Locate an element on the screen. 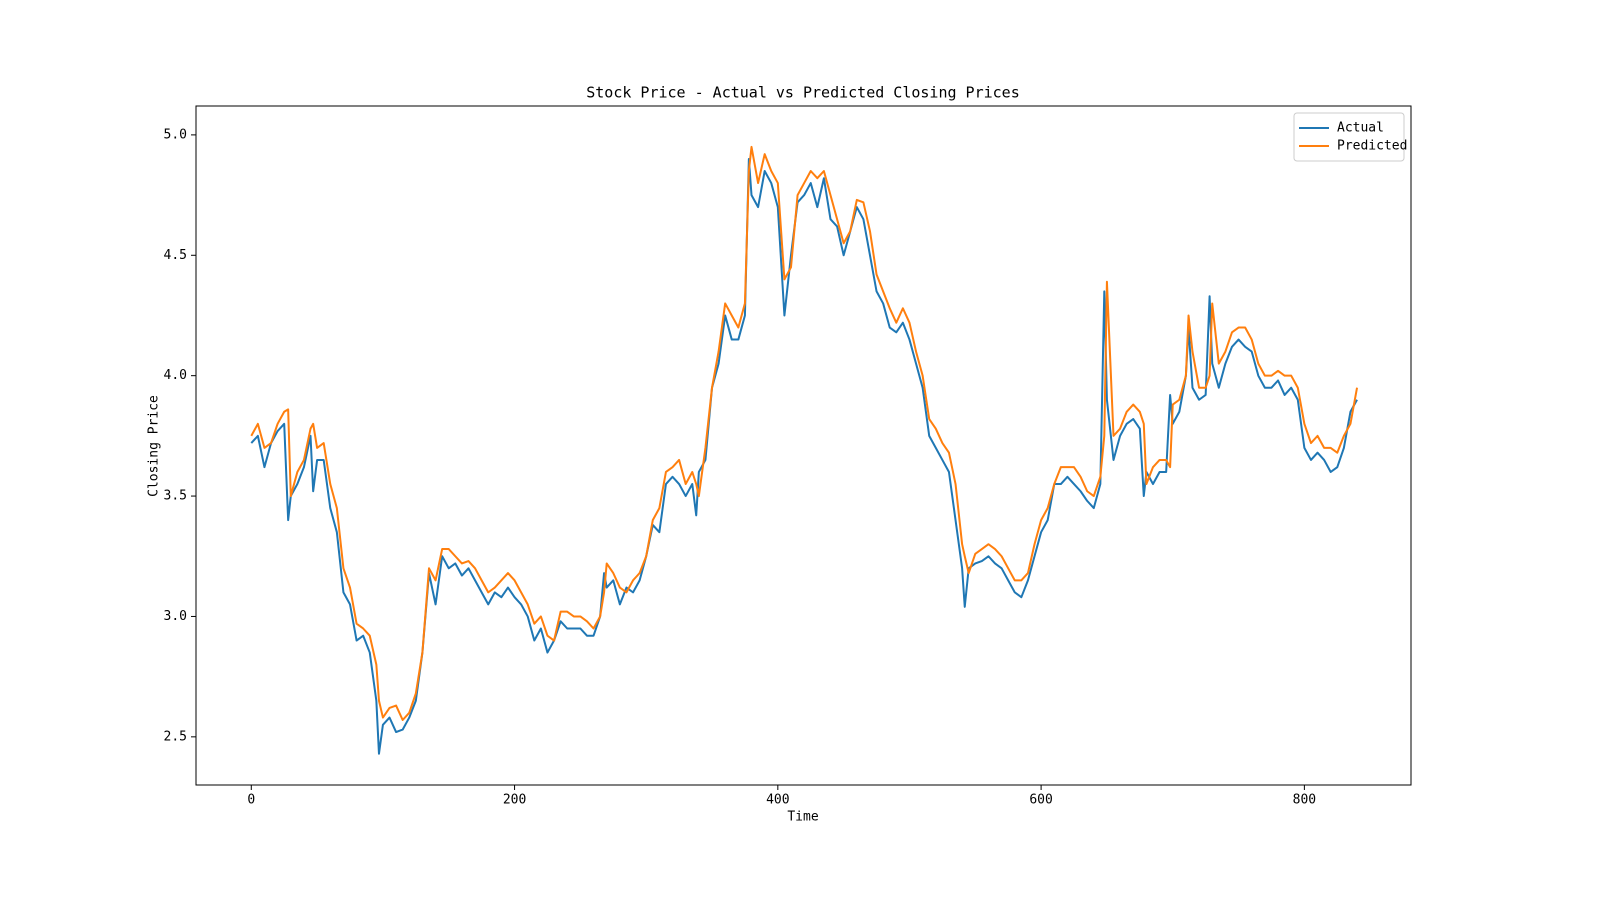 This screenshot has height=904, width=1600. y-tick-label: 4.5 is located at coordinates (175, 255).